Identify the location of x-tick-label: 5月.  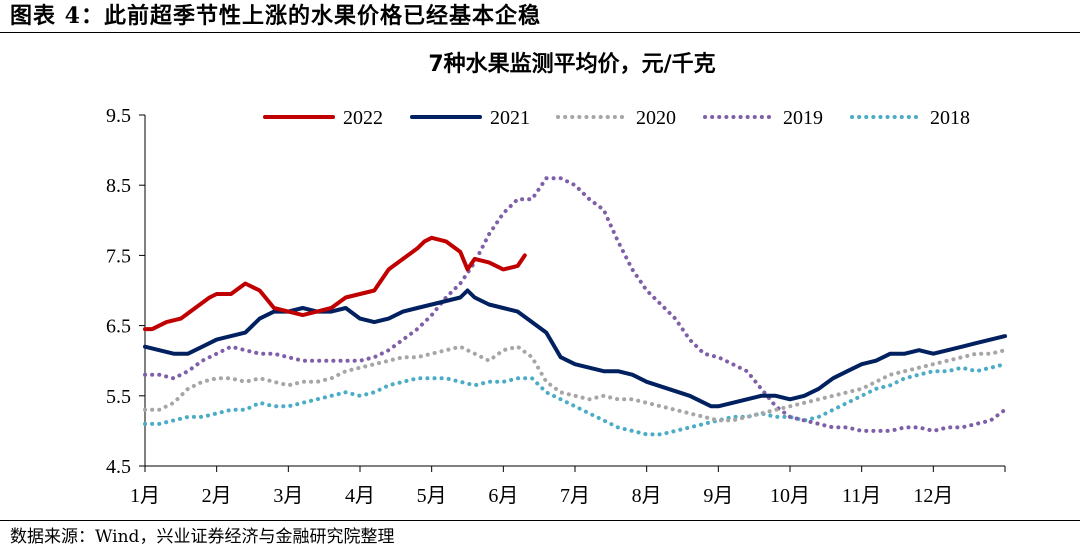
(432, 496).